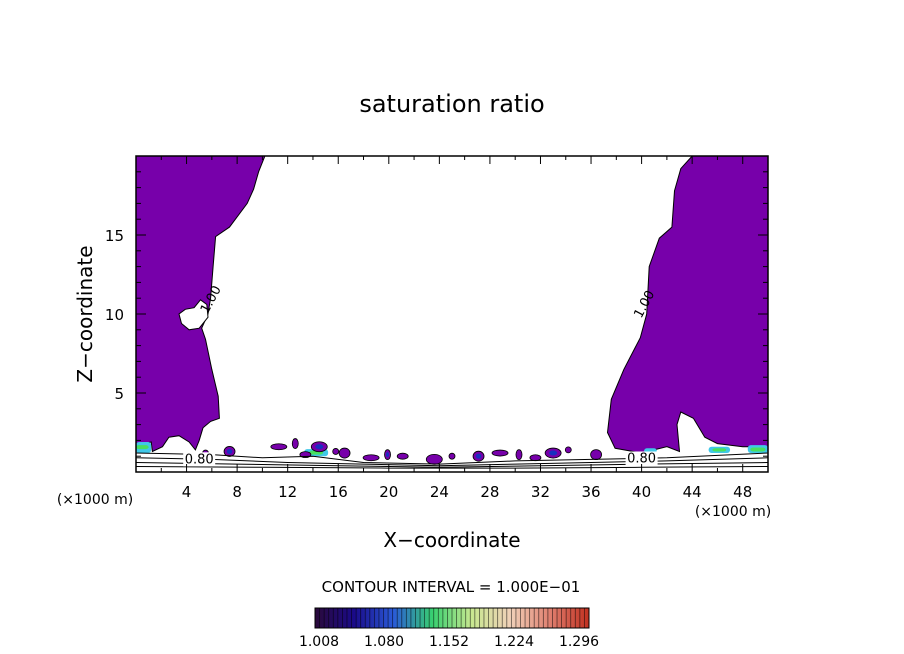 The height and width of the screenshot is (654, 904). What do you see at coordinates (85, 313) in the screenshot?
I see `y-axis-title: Z−coordinate` at bounding box center [85, 313].